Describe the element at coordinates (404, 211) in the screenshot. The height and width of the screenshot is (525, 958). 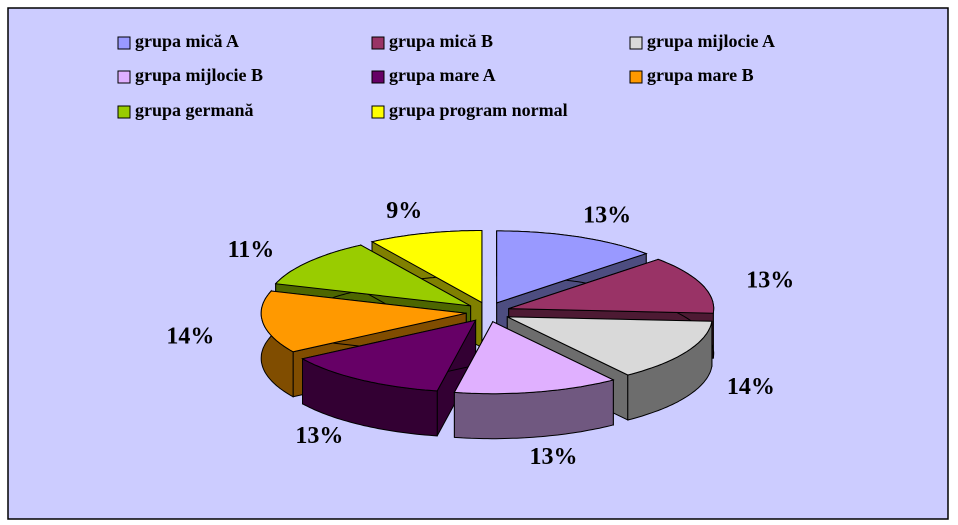
I see `data-label: 9%` at that location.